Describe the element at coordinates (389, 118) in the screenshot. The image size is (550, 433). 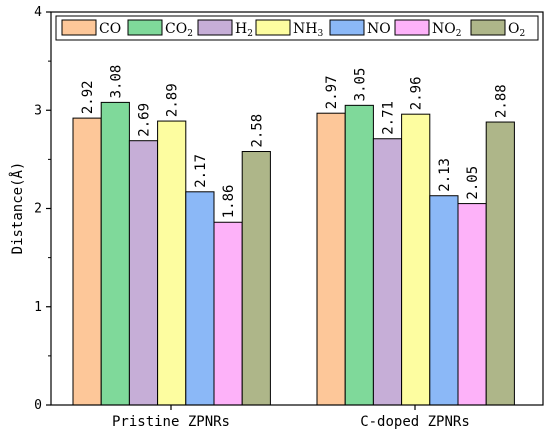
I see `value-label: 2.71` at that location.